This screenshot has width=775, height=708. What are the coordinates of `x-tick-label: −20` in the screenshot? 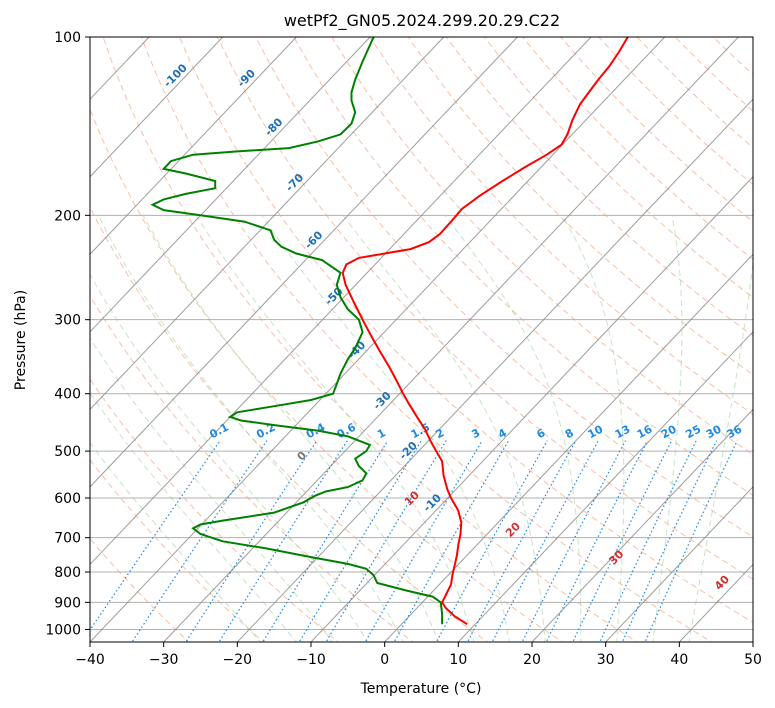 It's located at (238, 660).